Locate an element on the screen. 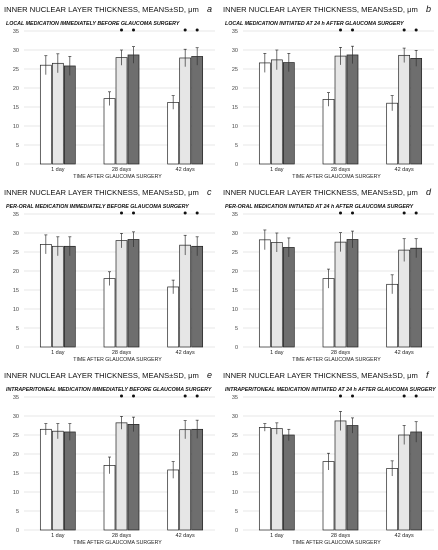  panel-letter: e is located at coordinates (209, 375).